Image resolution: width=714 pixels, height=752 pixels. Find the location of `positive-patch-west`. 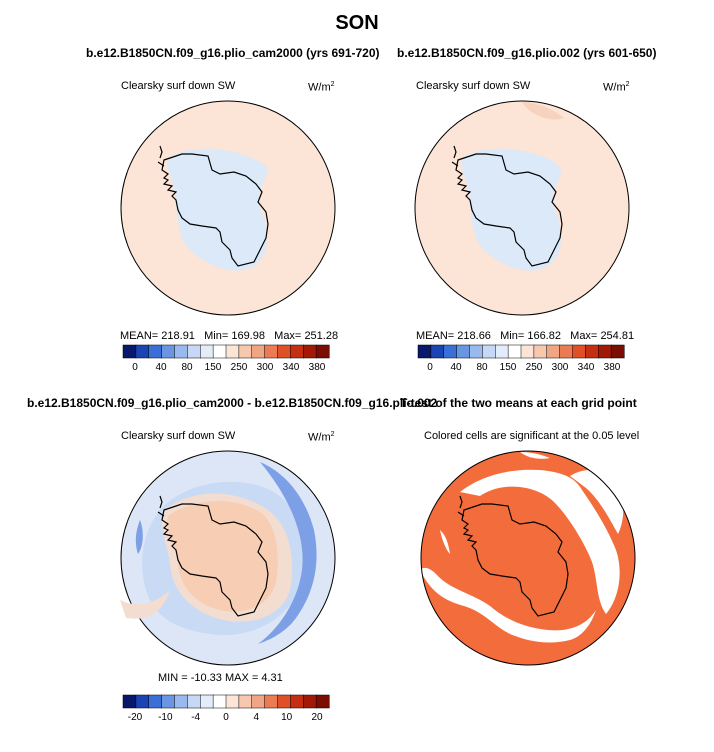

positive-patch-west is located at coordinates (145, 604).